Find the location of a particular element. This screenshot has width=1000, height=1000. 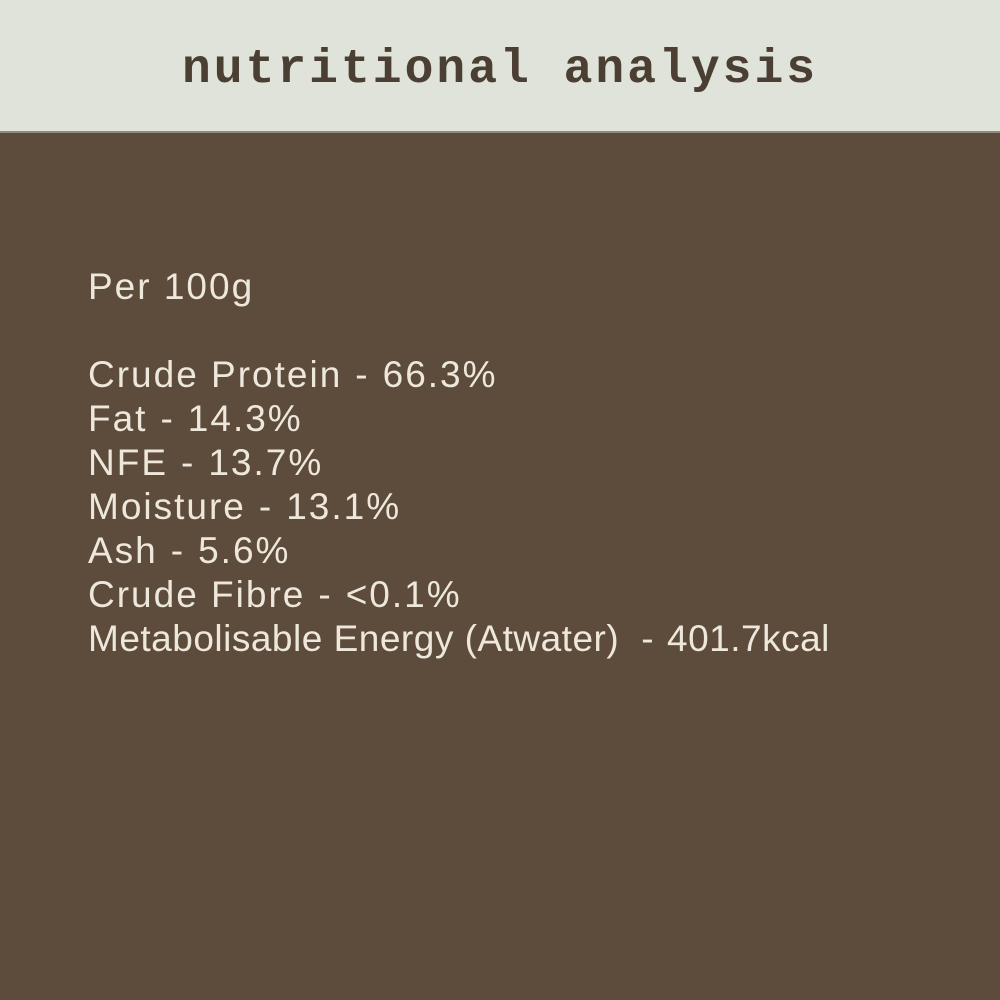

nutrient-label: Ash is located at coordinates (123, 550).